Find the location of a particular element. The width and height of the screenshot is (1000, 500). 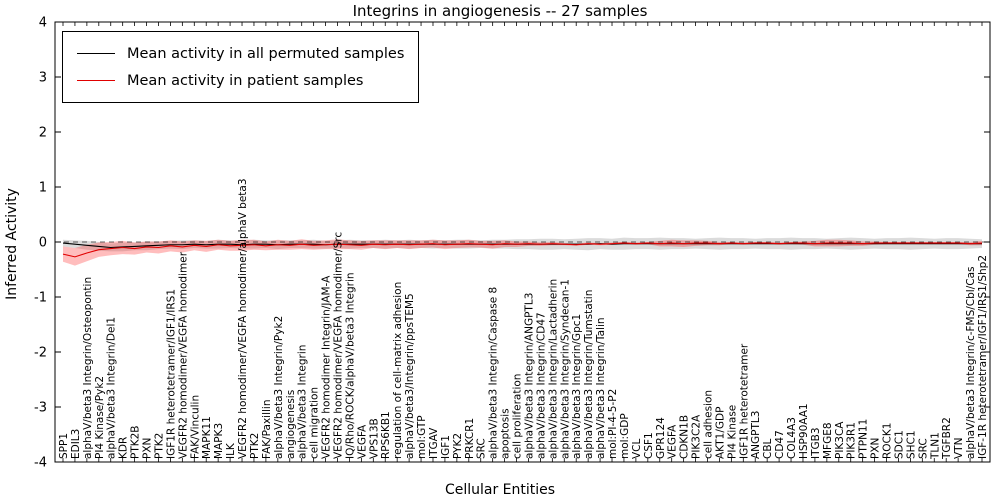

x-tick-label: PIK3R1 is located at coordinates (852, 440).